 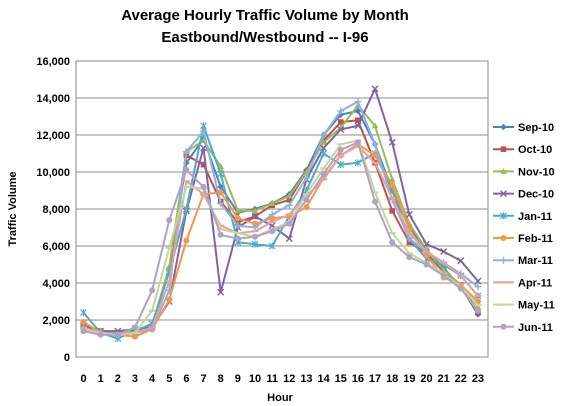 What do you see at coordinates (280, 398) in the screenshot?
I see `x-axis-title: Hour` at bounding box center [280, 398].